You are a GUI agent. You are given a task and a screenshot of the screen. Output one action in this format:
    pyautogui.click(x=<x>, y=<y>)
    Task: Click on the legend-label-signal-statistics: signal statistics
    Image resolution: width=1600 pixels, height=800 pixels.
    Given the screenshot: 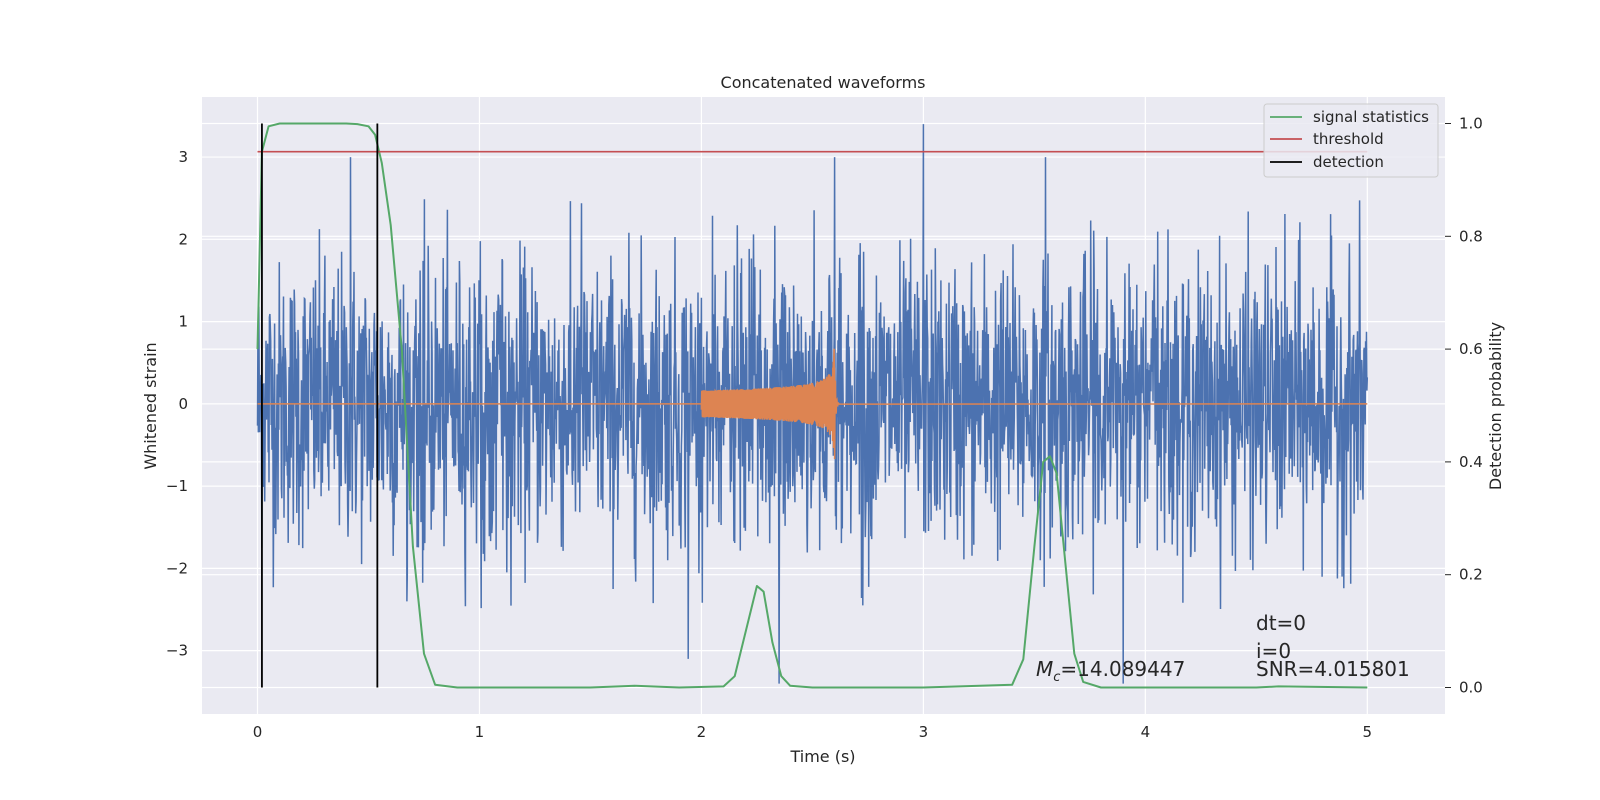 What is the action you would take?
    pyautogui.click(x=1371, y=117)
    